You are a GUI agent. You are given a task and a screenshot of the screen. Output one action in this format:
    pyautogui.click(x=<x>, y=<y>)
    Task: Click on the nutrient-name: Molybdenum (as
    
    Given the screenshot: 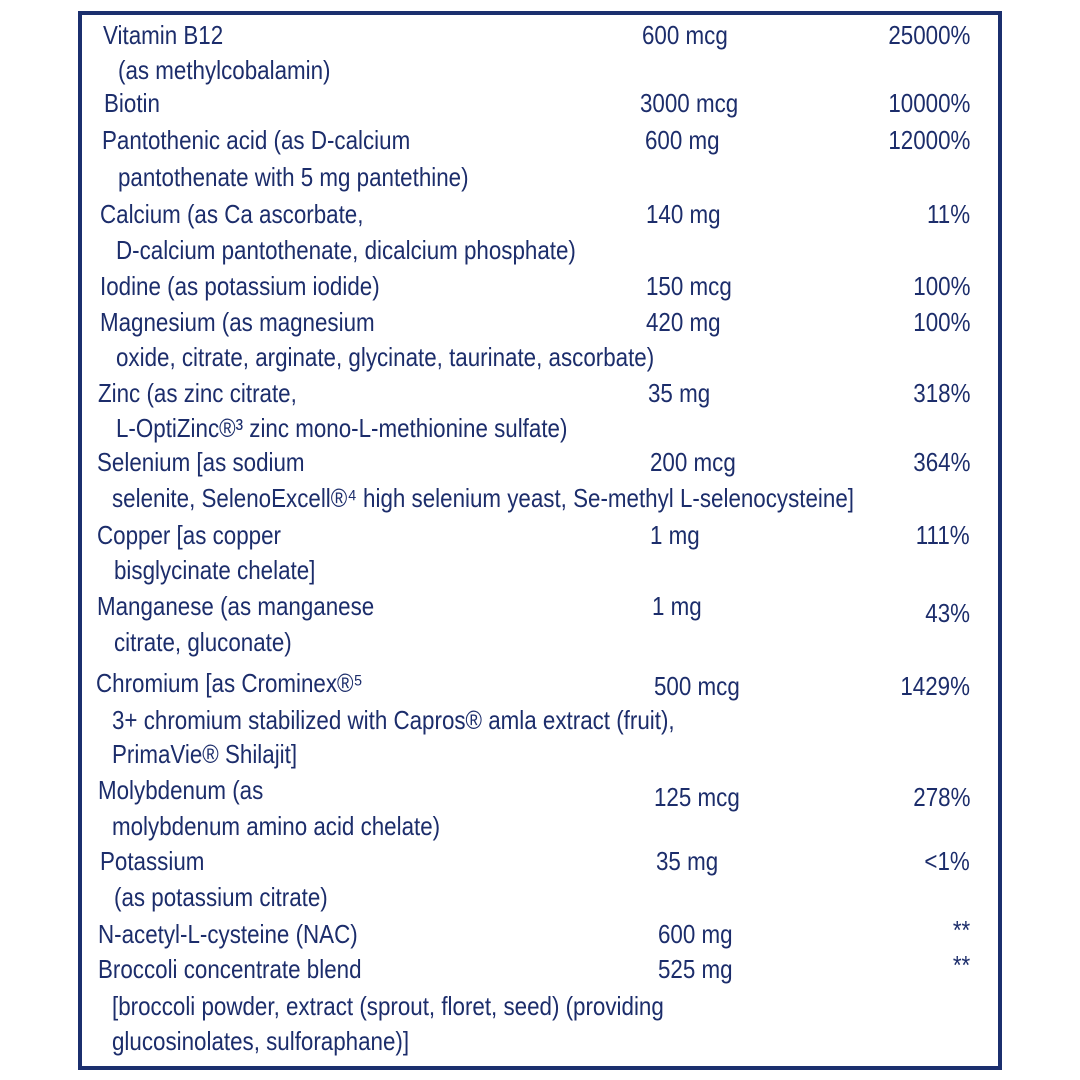 What is the action you would take?
    pyautogui.click(x=181, y=790)
    